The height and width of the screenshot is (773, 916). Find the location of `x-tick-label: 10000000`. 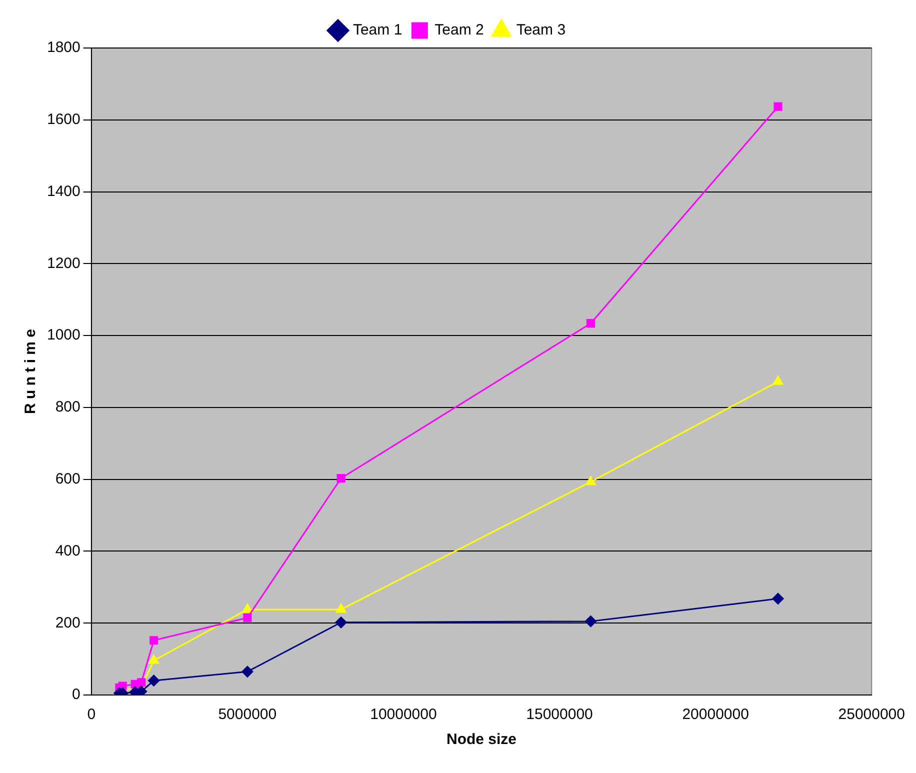

x-tick-label: 10000000 is located at coordinates (403, 715).